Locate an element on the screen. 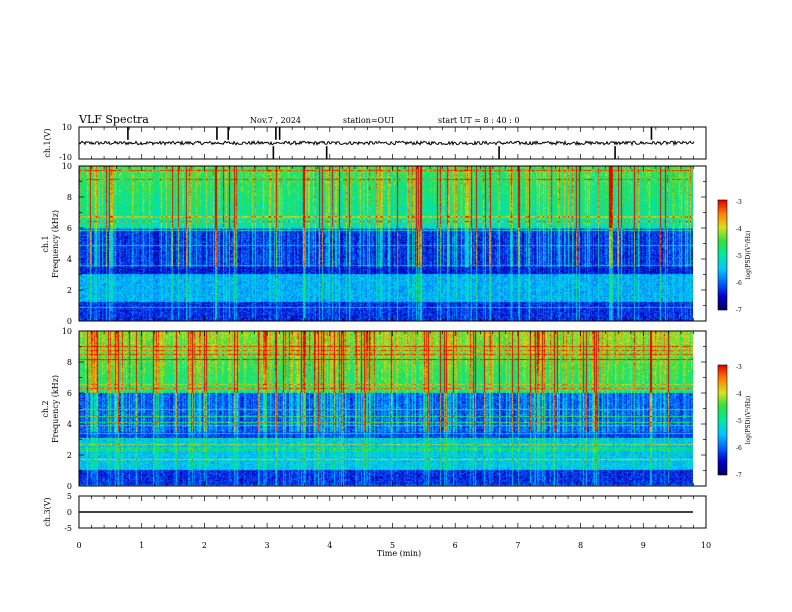 The image size is (792, 612). x-tick-label-2: 2 is located at coordinates (204, 545).